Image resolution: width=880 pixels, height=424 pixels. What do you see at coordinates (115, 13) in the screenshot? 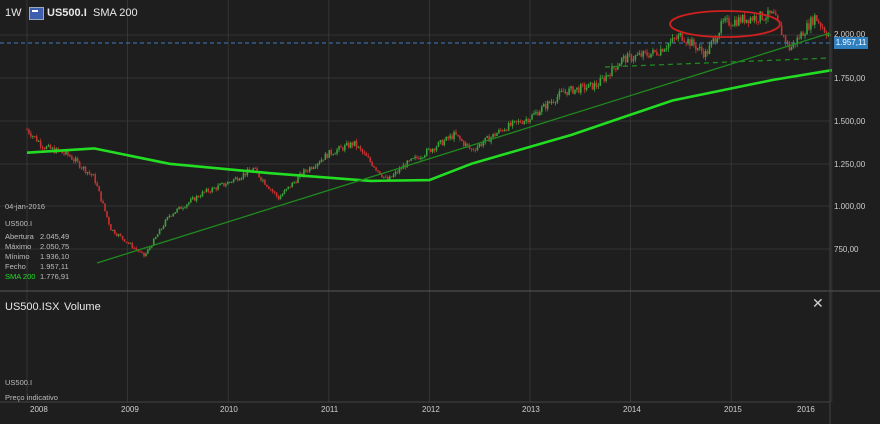
I see `indicator-label: SMA 200` at bounding box center [115, 13].